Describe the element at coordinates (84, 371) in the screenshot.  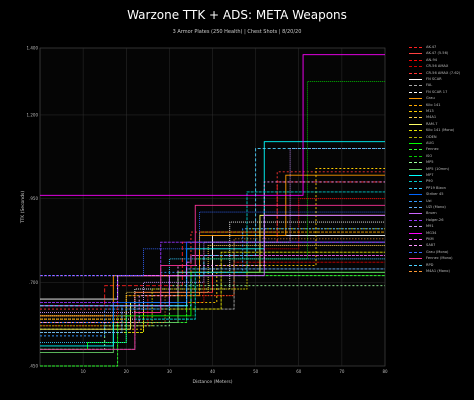
I see `x-tick-label: 10` at that location.